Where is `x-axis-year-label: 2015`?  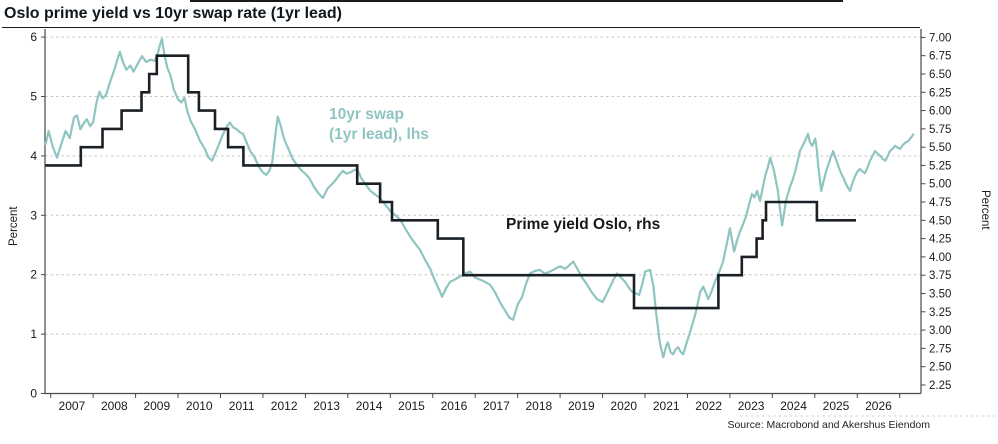 x-axis-year-label: 2015 is located at coordinates (411, 406).